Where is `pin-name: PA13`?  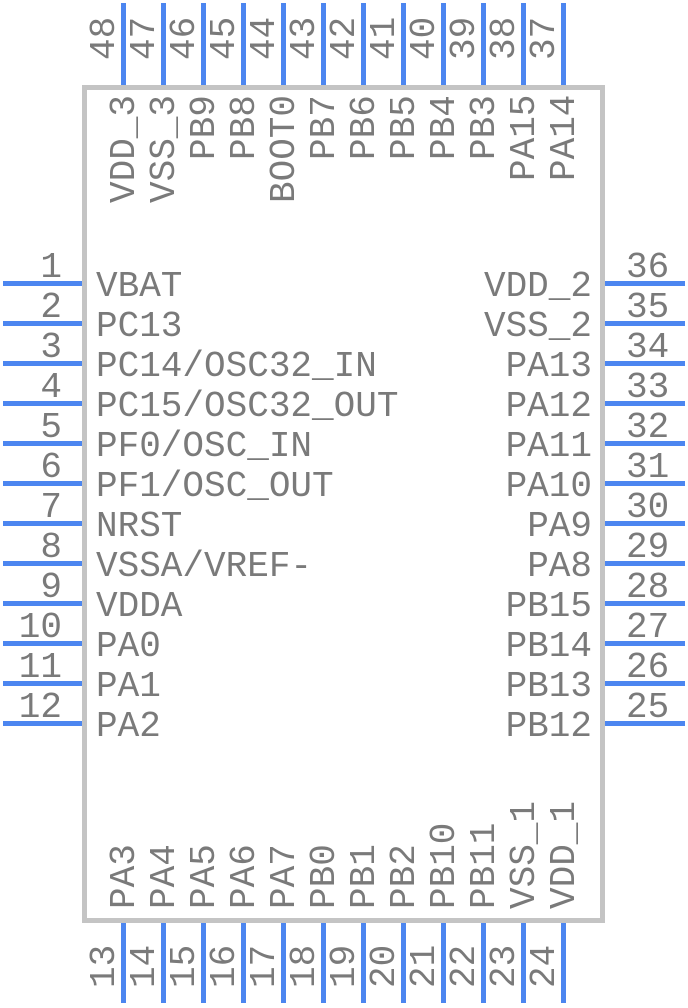
pin-name: PA13 is located at coordinates (548, 366).